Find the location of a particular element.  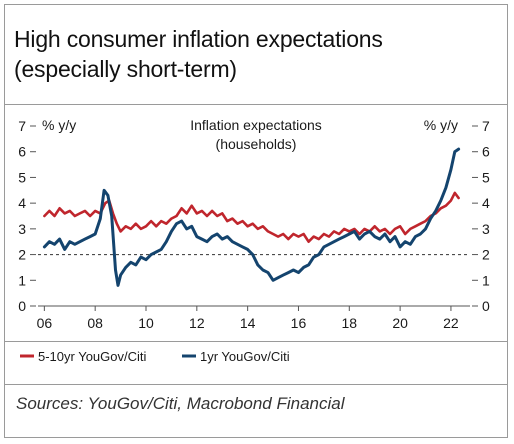

x-tick-label: 06 is located at coordinates (45, 323).